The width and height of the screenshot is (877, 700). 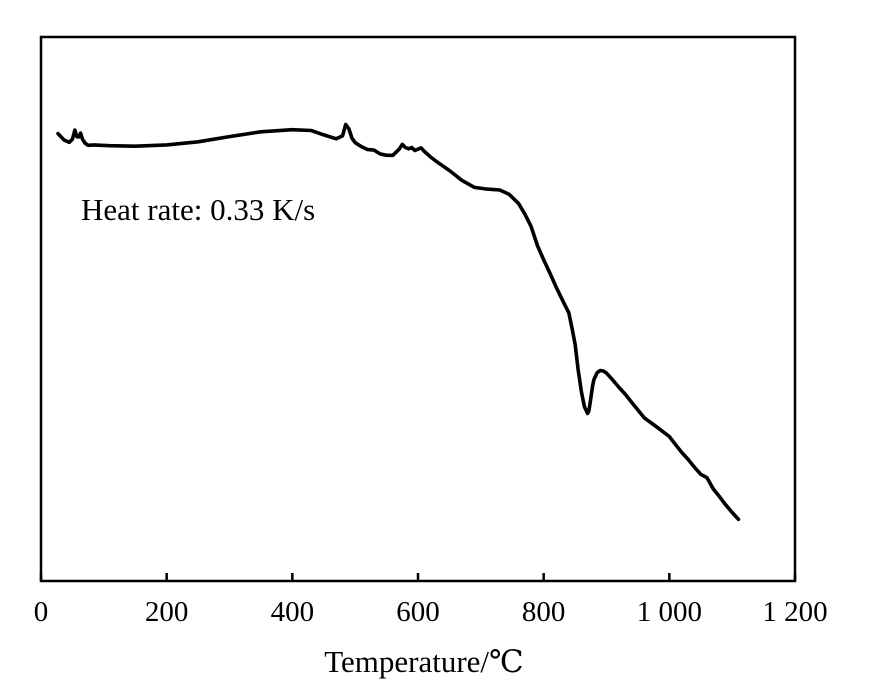 What do you see at coordinates (167, 612) in the screenshot?
I see `x-tick-label-200: 200` at bounding box center [167, 612].